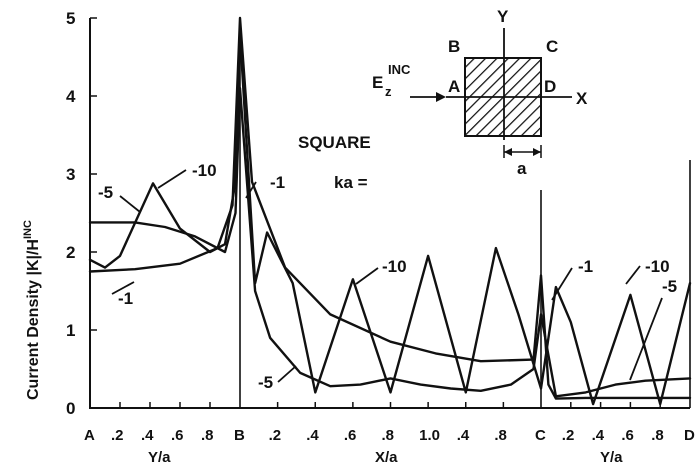 This screenshot has width=696, height=470. Describe the element at coordinates (500, 435) in the screenshot. I see `xtick-label-1-6: .8` at that location.